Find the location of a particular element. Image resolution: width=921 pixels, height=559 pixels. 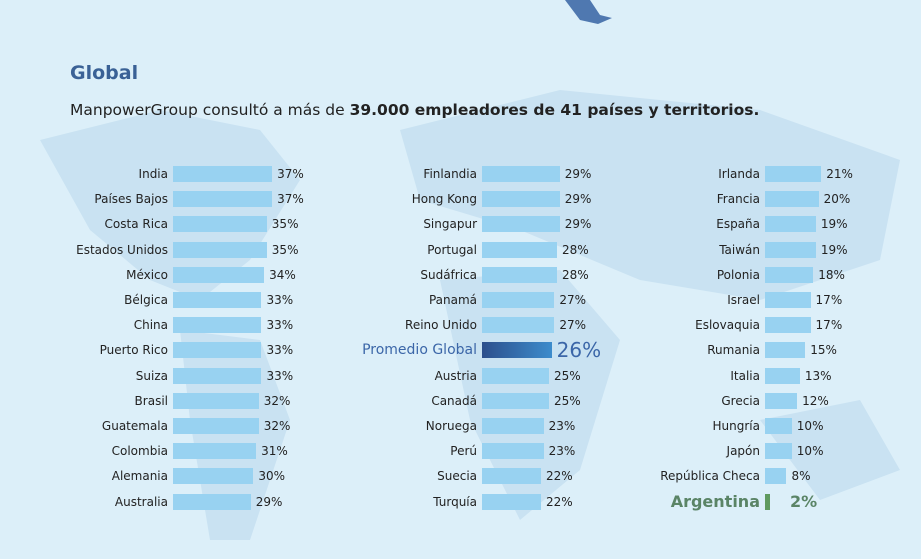

bar-label: México is located at coordinates (147, 274).